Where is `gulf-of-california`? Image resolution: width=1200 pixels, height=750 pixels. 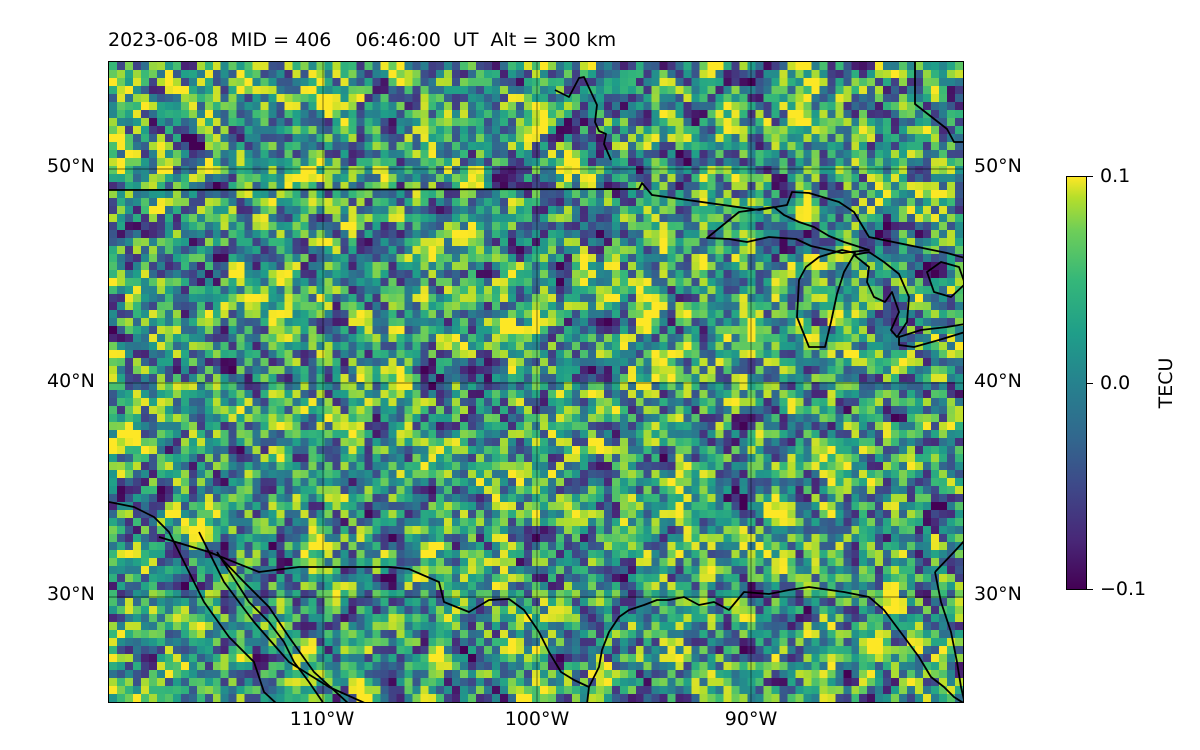
gulf-of-california is located at coordinates (282, 627).